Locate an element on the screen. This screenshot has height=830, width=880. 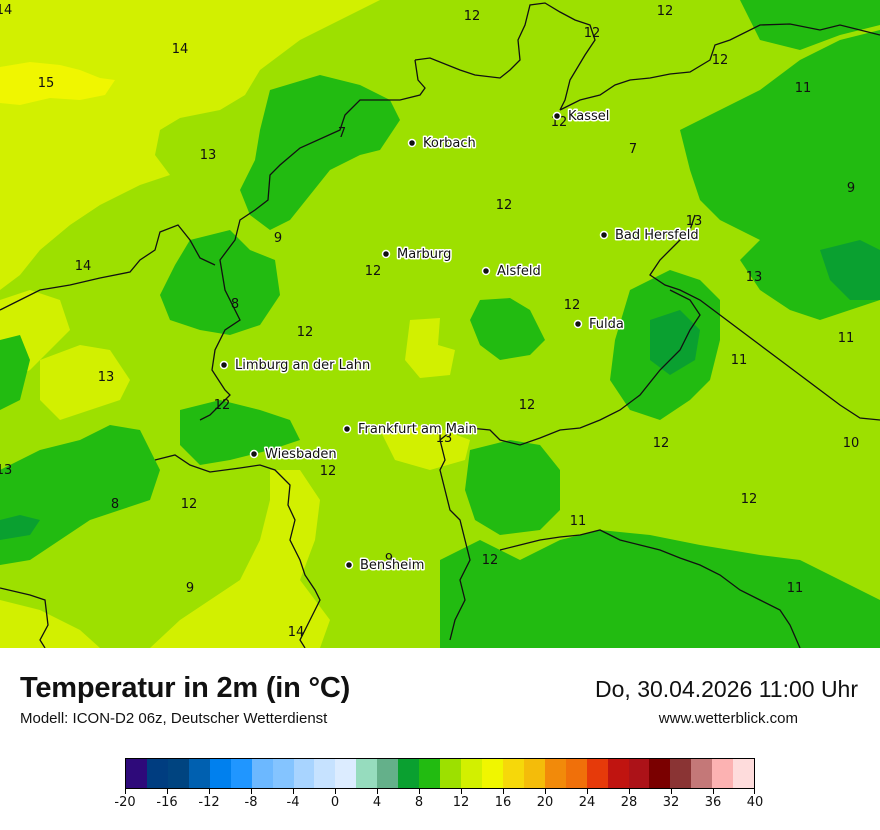
border-bavaria is located at coordinates (570, 367).